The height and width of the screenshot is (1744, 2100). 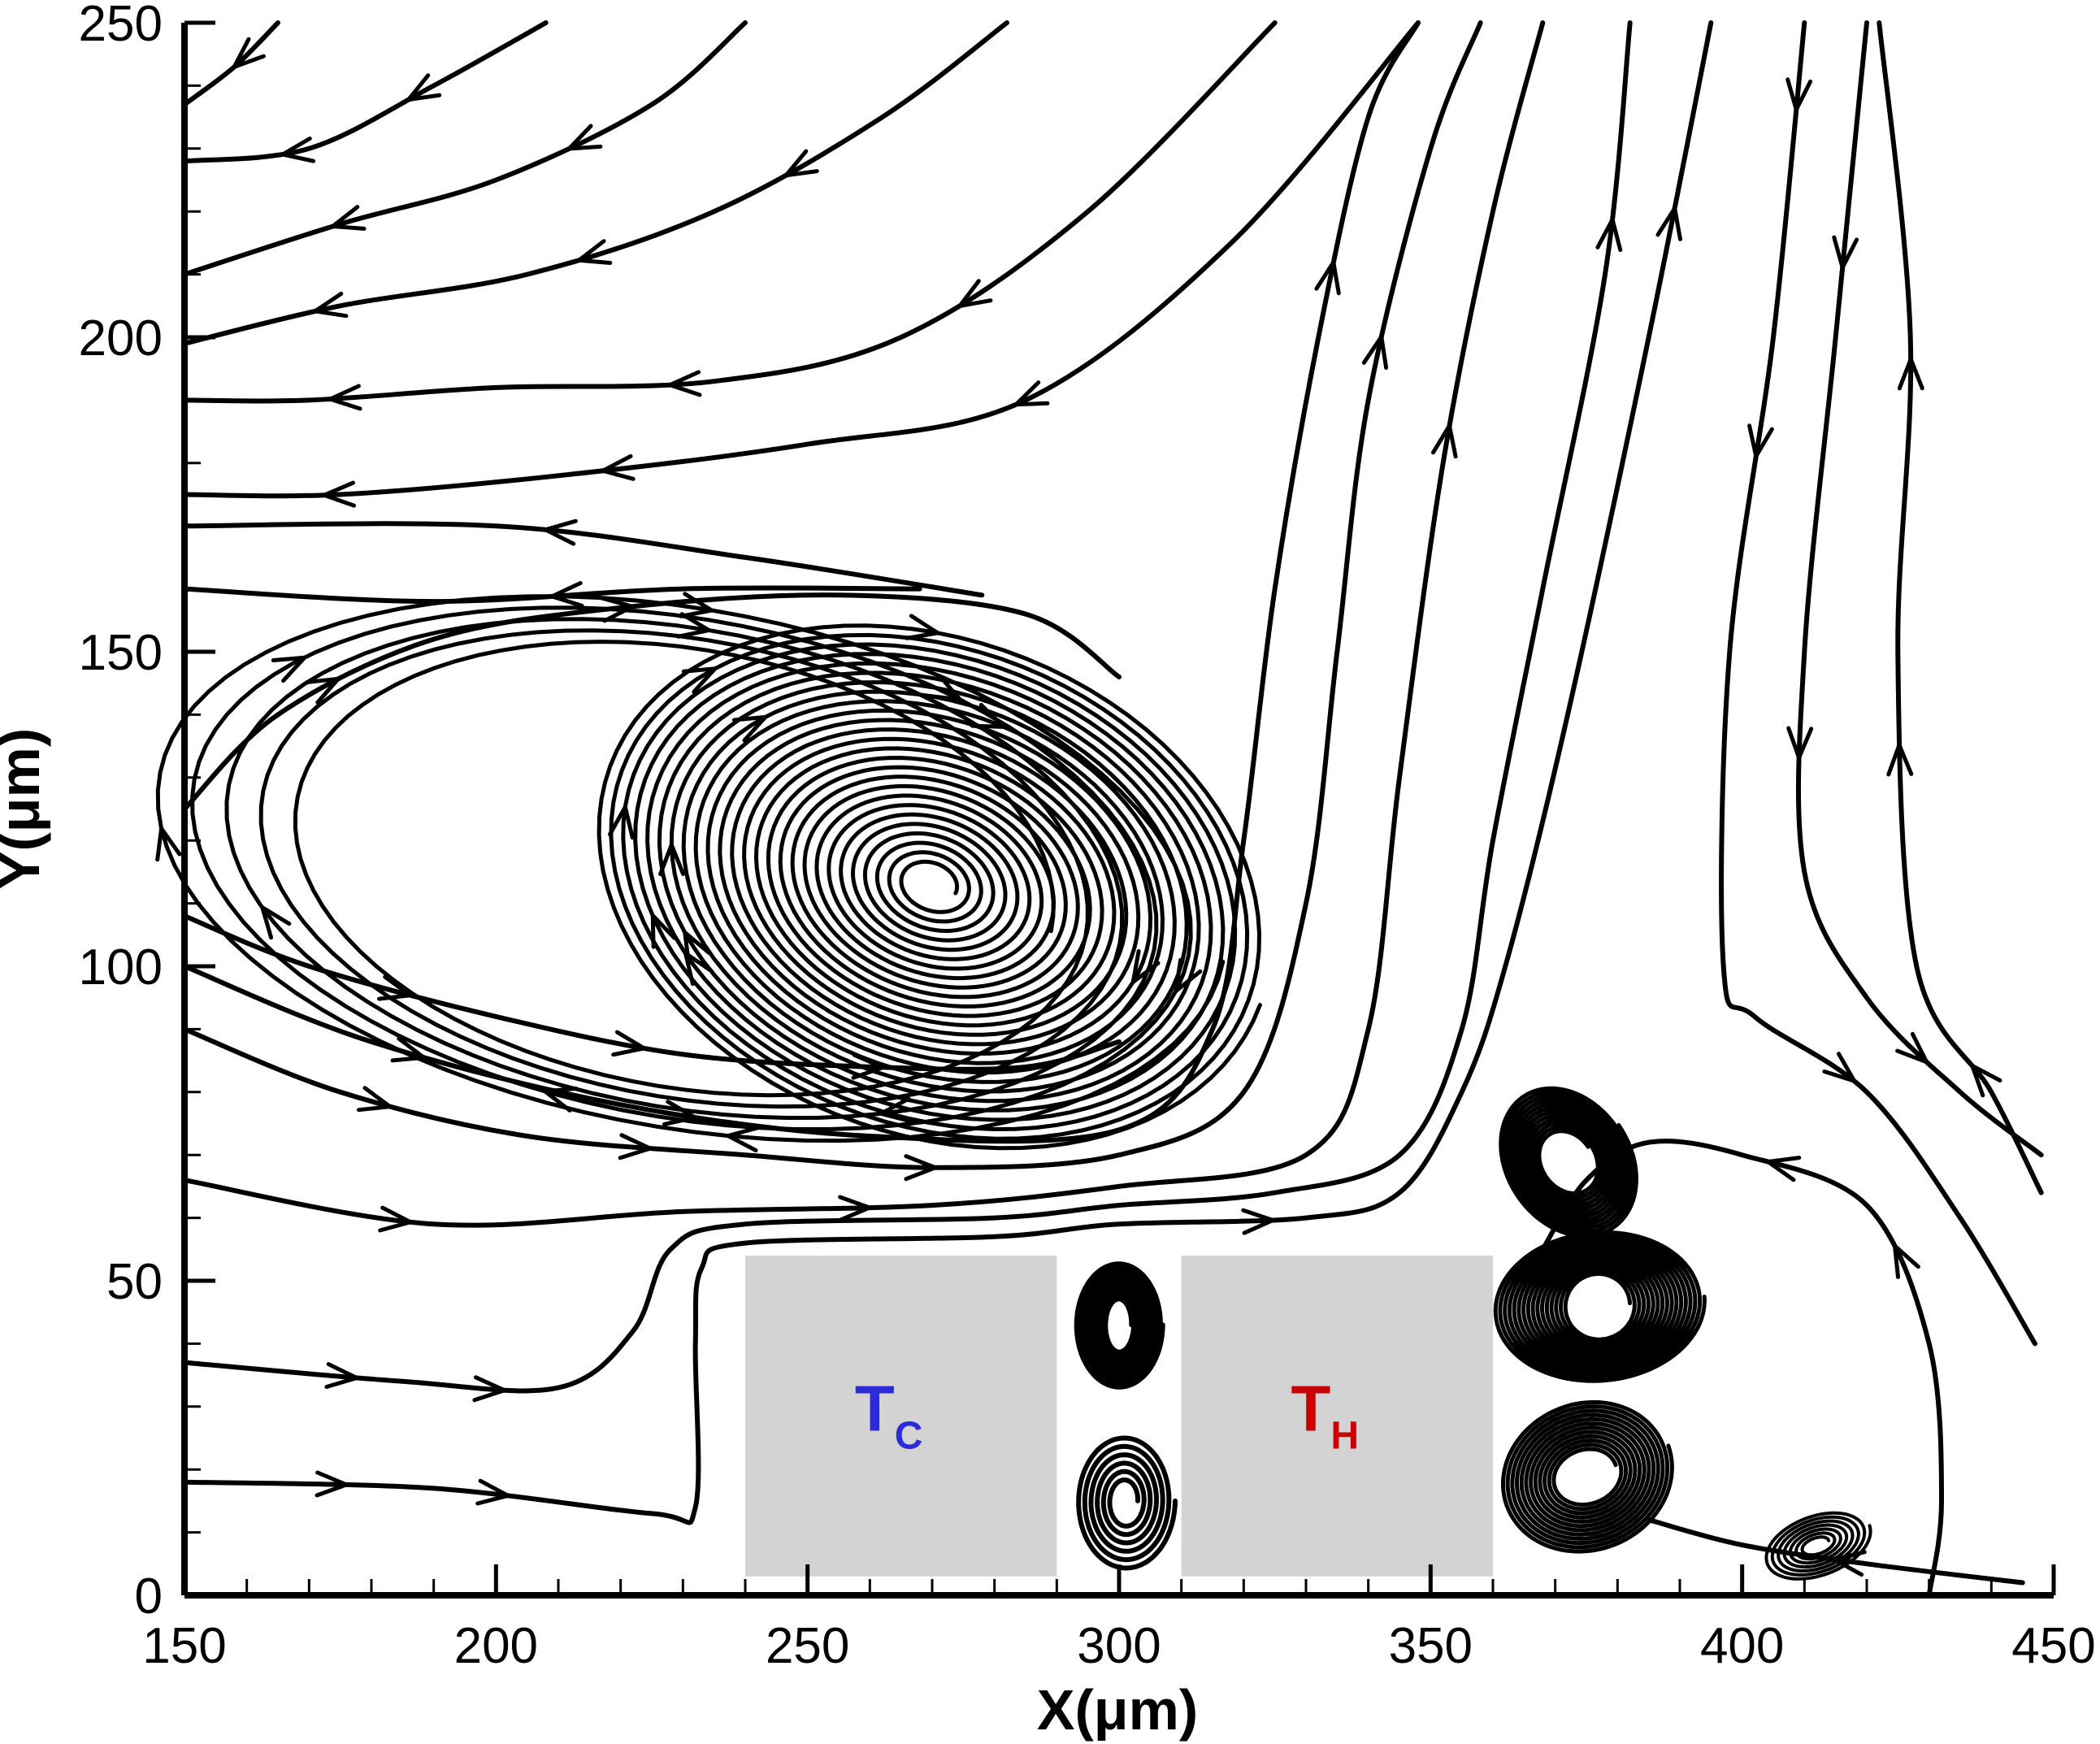 What do you see at coordinates (25, 808) in the screenshot?
I see `y-axis-title: Y(μm)` at bounding box center [25, 808].